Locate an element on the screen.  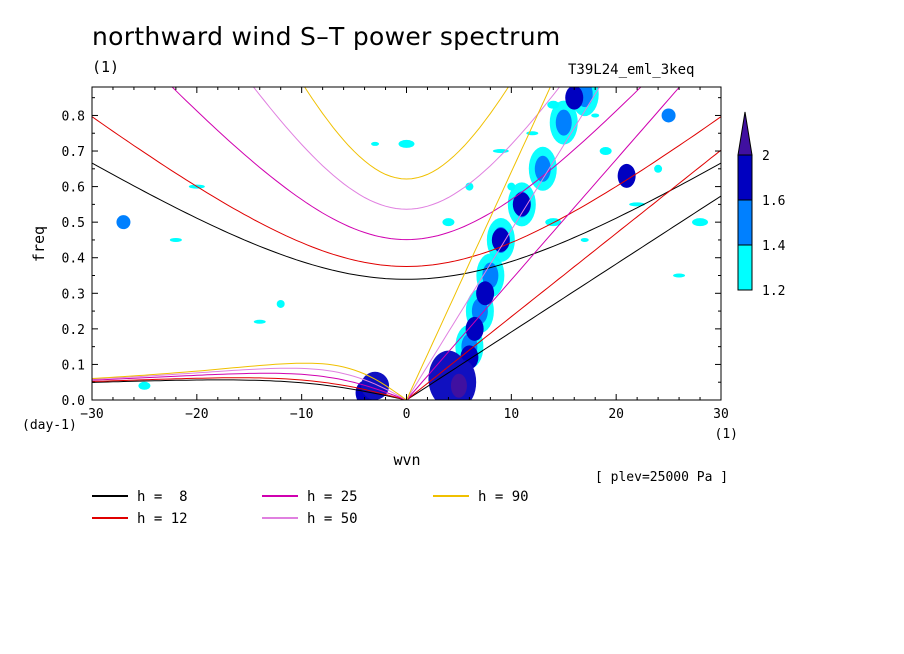
y-axis-title: freq is located at coordinates (39, 244).